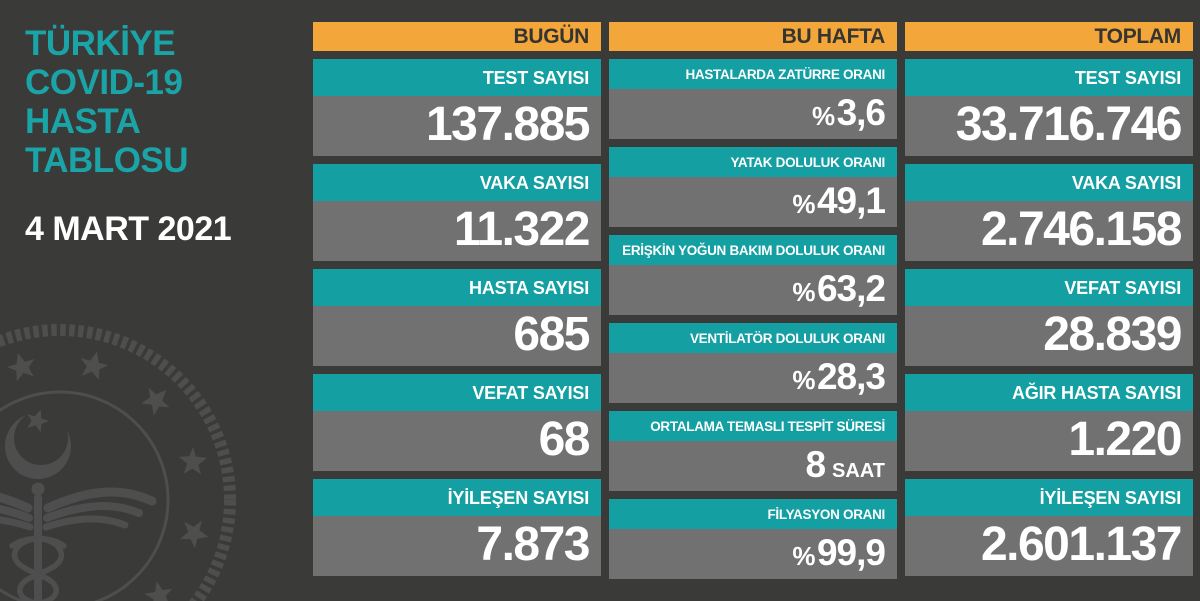  What do you see at coordinates (1049, 126) in the screenshot?
I see `stat-value: 33.716.746` at bounding box center [1049, 126].